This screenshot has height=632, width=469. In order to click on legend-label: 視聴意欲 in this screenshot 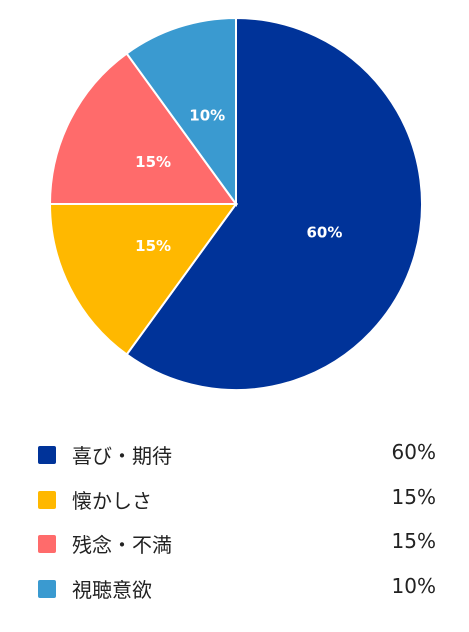, I will do `click(112, 589)`.